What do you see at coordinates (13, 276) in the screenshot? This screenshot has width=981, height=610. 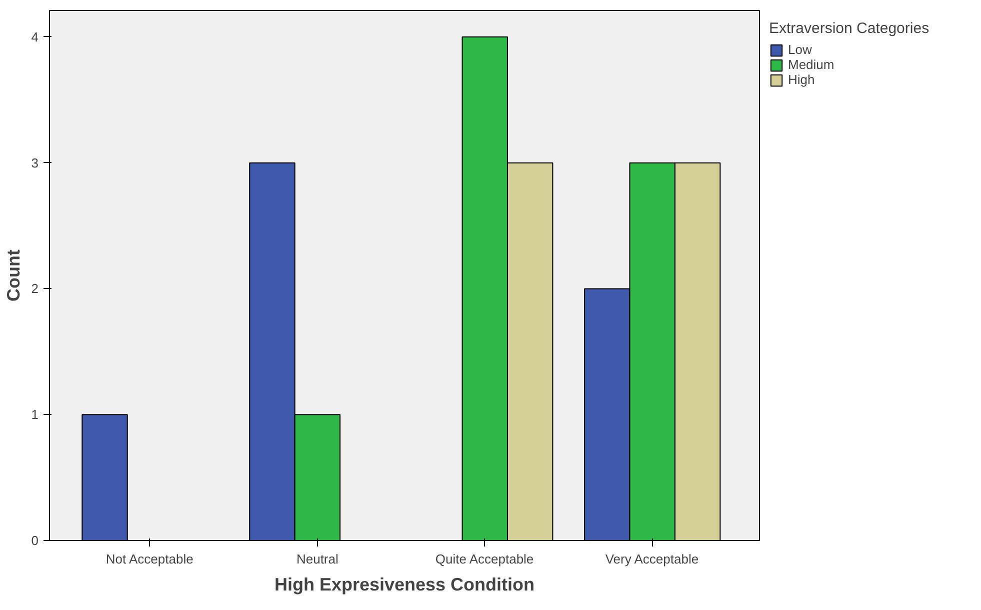 I see `y-axis-title: Count` at bounding box center [13, 276].